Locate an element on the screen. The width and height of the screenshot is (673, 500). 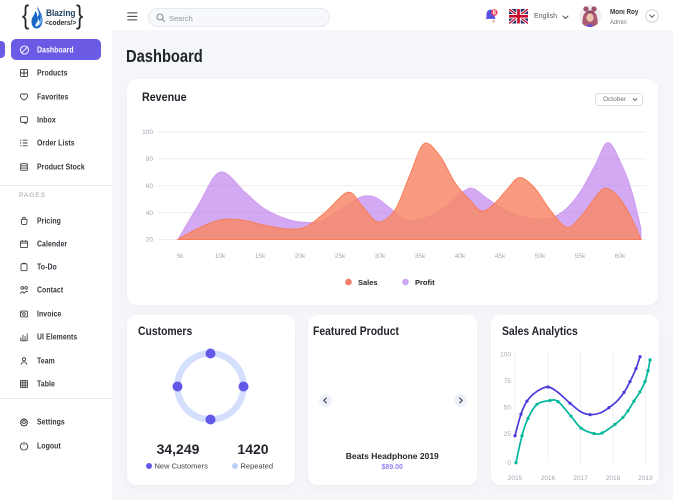
svg-text: 75 is located at coordinates (508, 381).